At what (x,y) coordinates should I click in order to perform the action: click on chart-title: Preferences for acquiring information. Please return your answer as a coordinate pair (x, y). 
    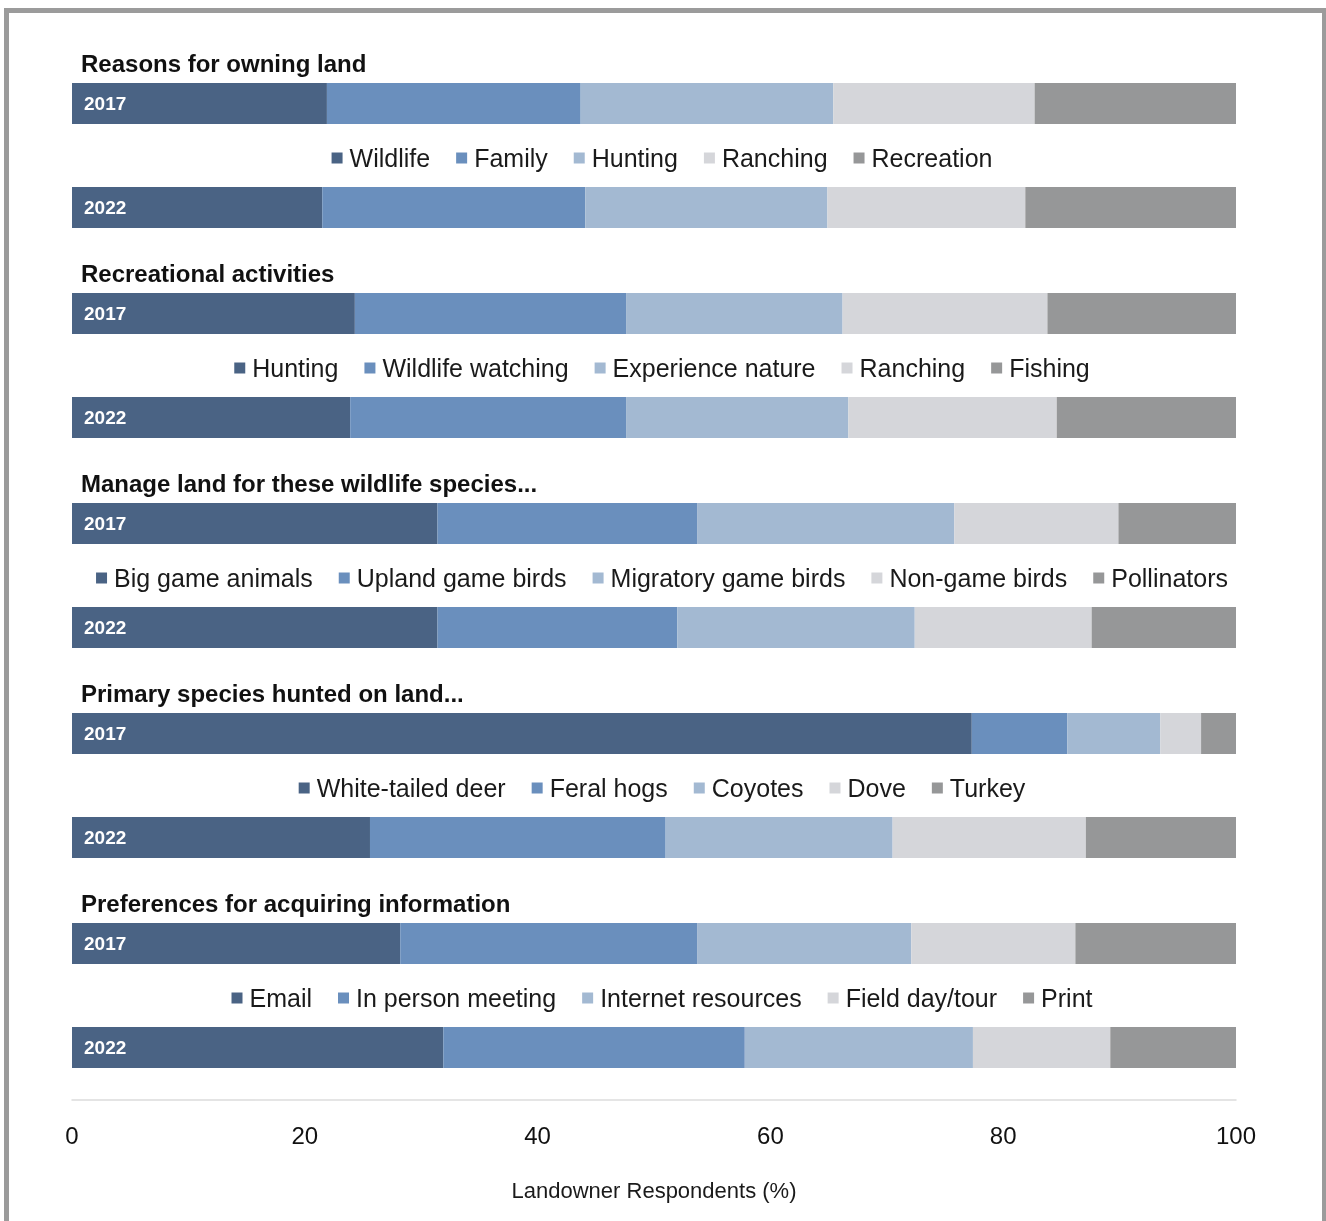
    Looking at the image, I should click on (296, 903).